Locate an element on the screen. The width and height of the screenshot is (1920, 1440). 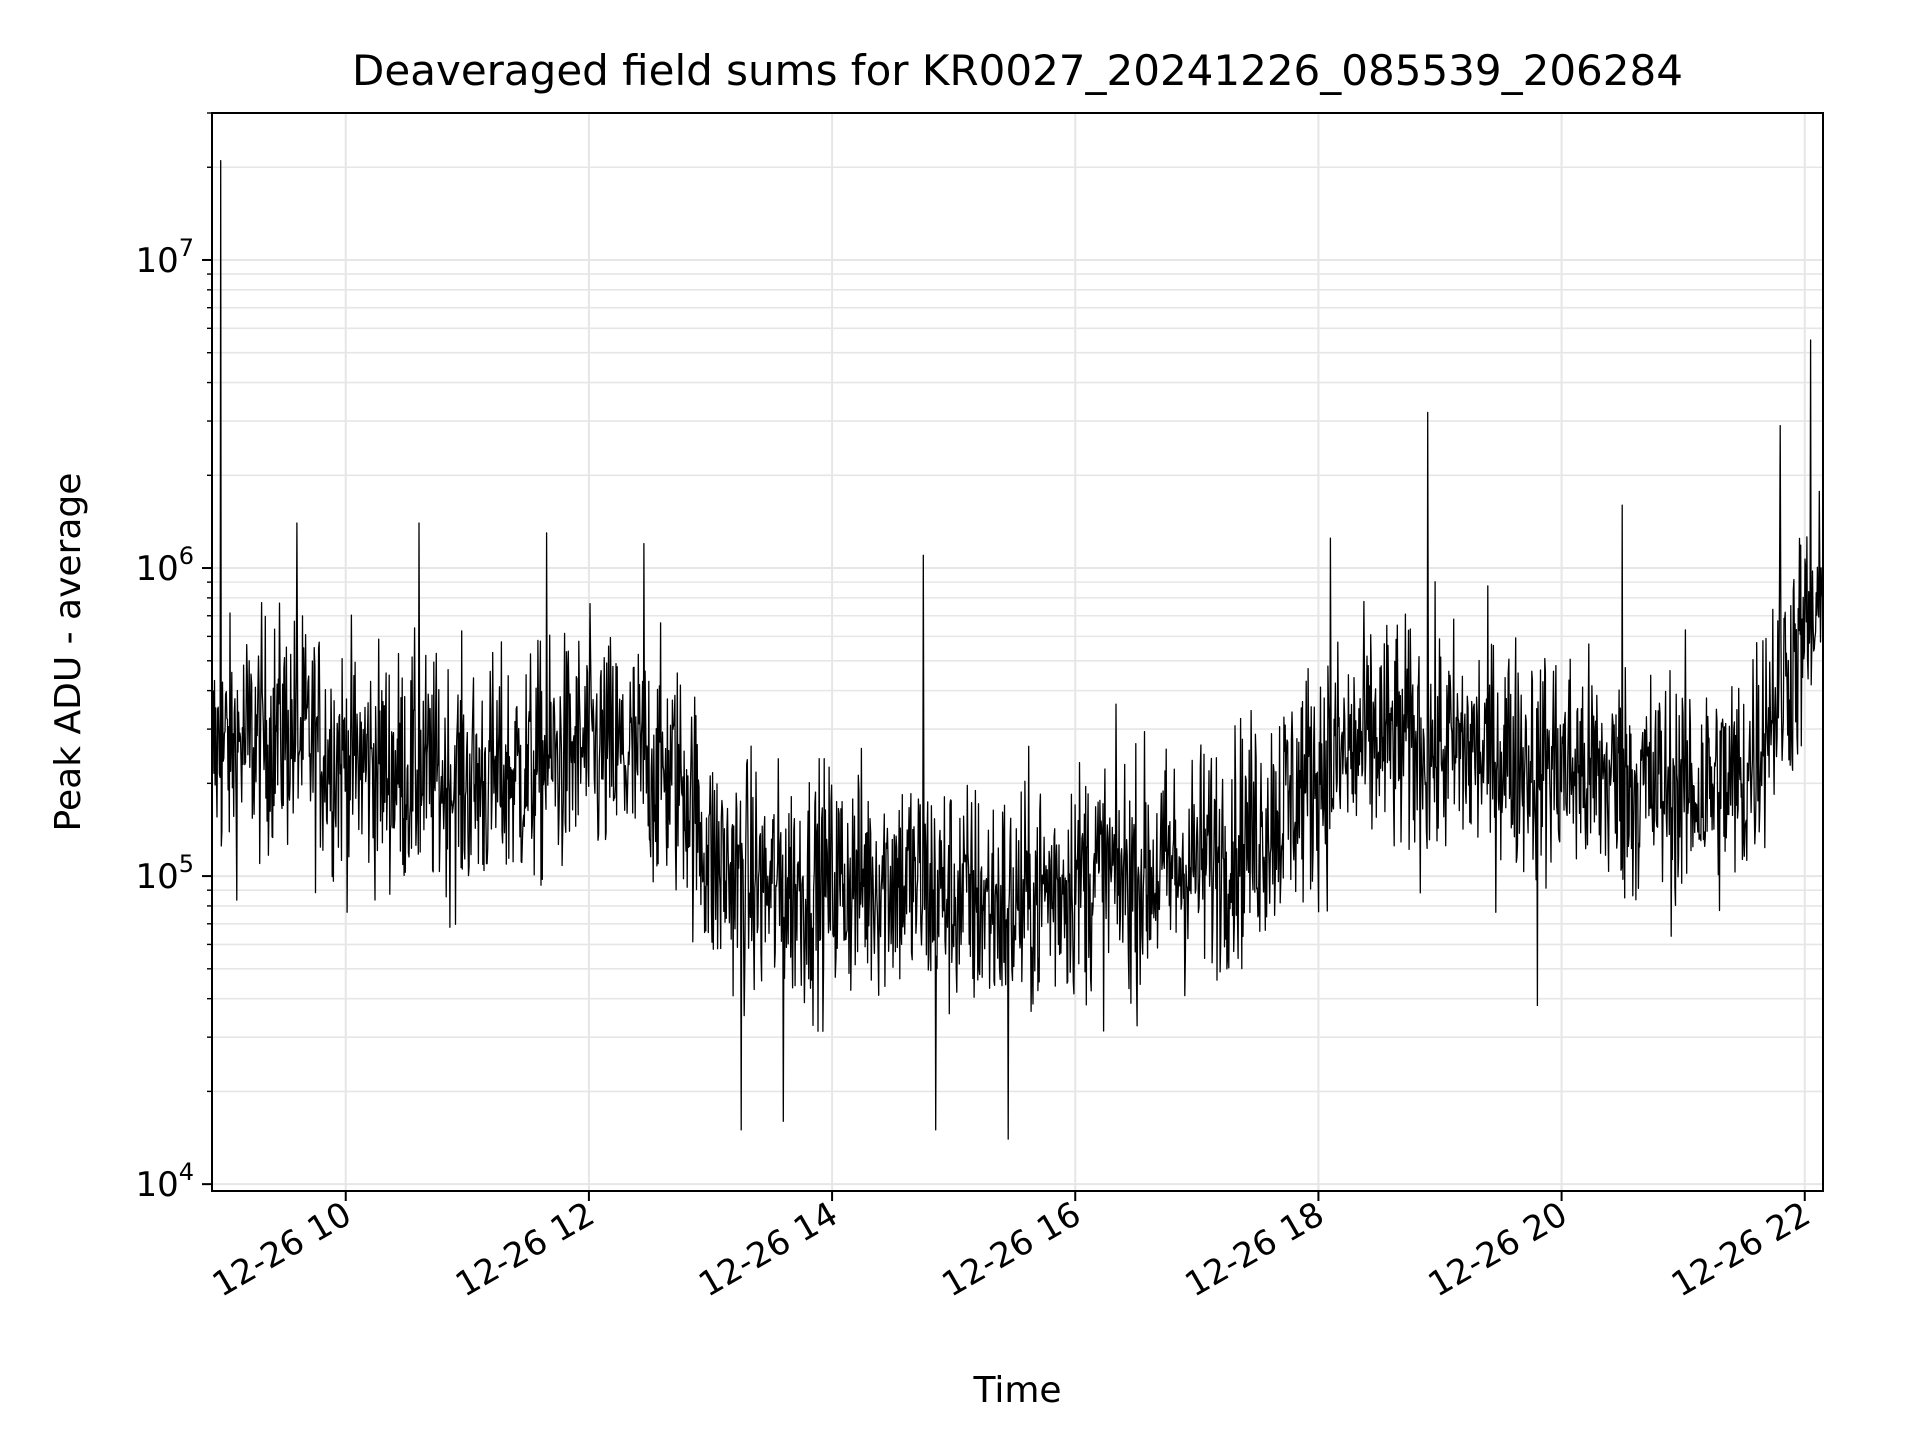
y-tick-label: 10⁶ is located at coordinates (164, 565).